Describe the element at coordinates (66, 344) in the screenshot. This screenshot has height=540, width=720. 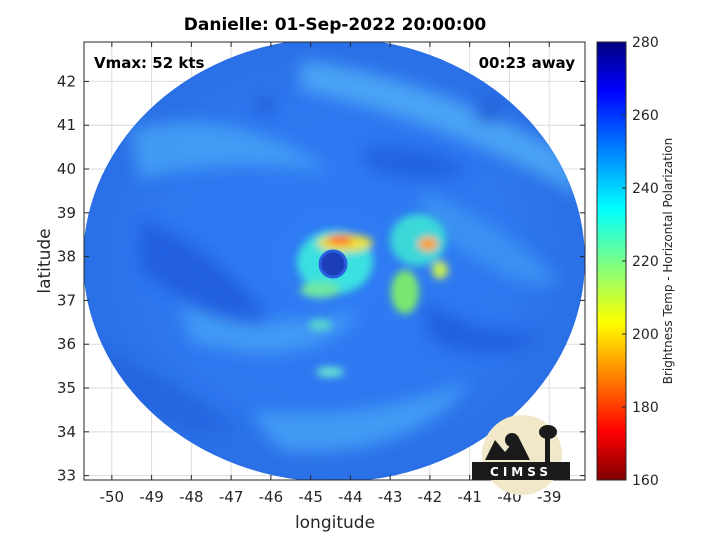
I see `y-tick-label: 36` at that location.